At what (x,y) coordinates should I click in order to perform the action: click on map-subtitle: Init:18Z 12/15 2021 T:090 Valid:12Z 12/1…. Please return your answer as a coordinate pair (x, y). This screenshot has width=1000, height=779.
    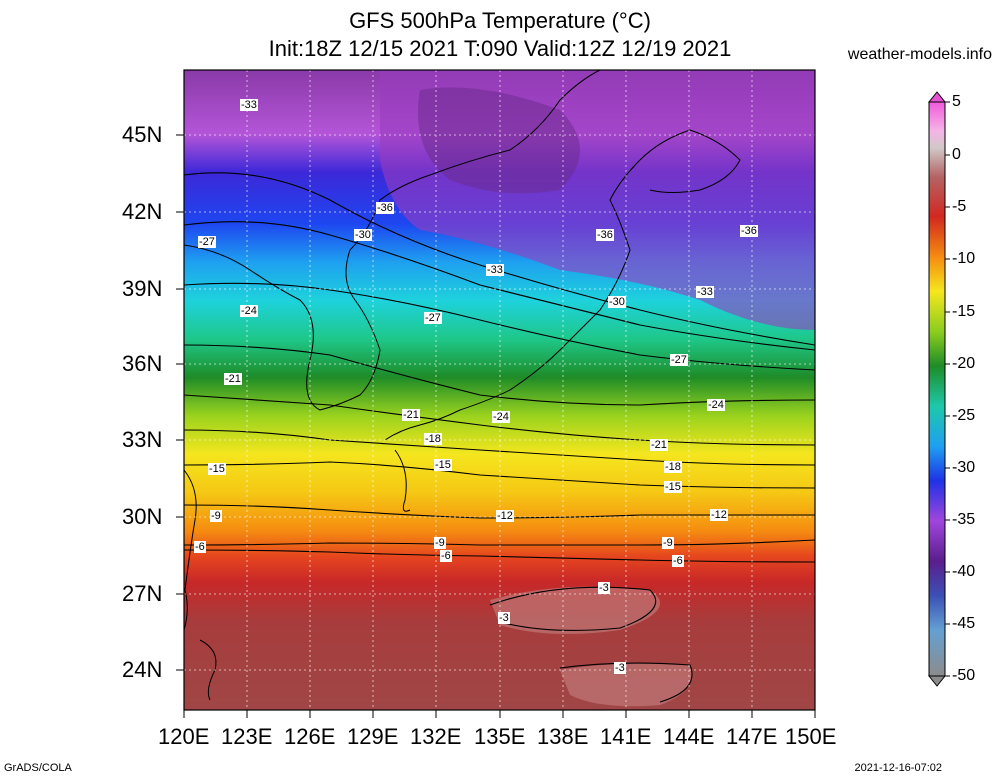
    Looking at the image, I should click on (500, 48).